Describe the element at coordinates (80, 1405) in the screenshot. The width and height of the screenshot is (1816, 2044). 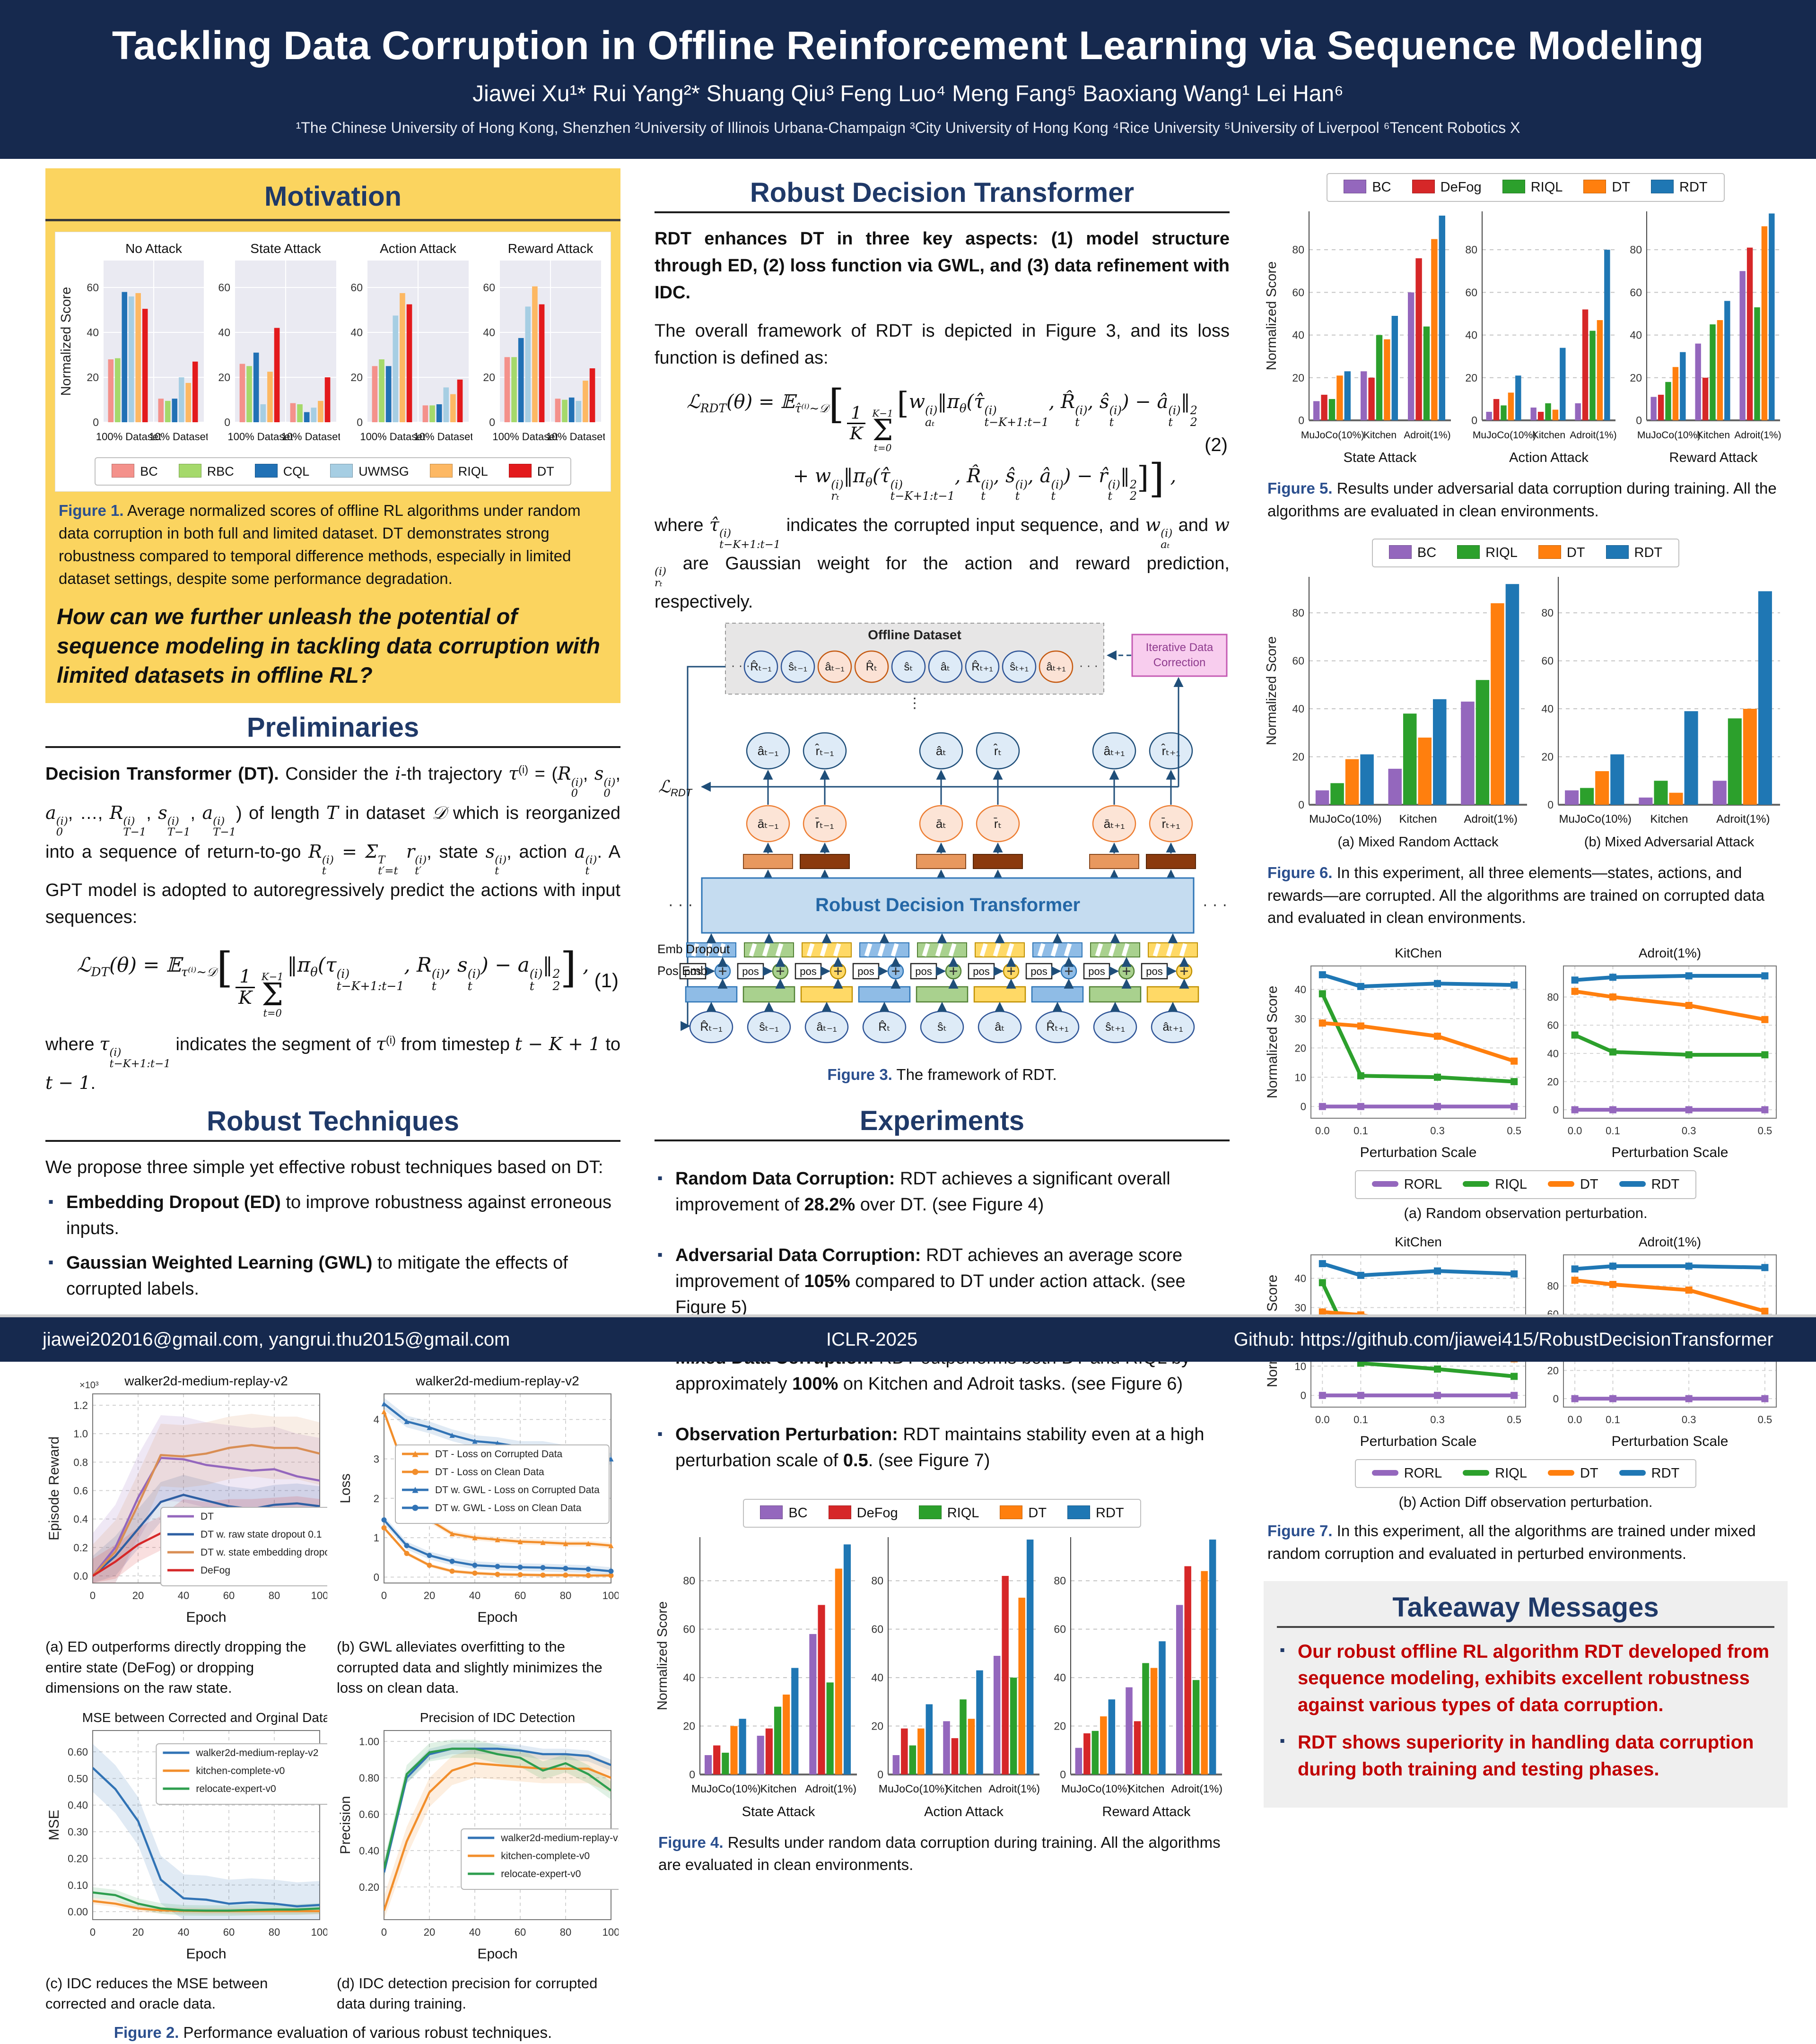
I see `svg-text: 1.2` at that location.